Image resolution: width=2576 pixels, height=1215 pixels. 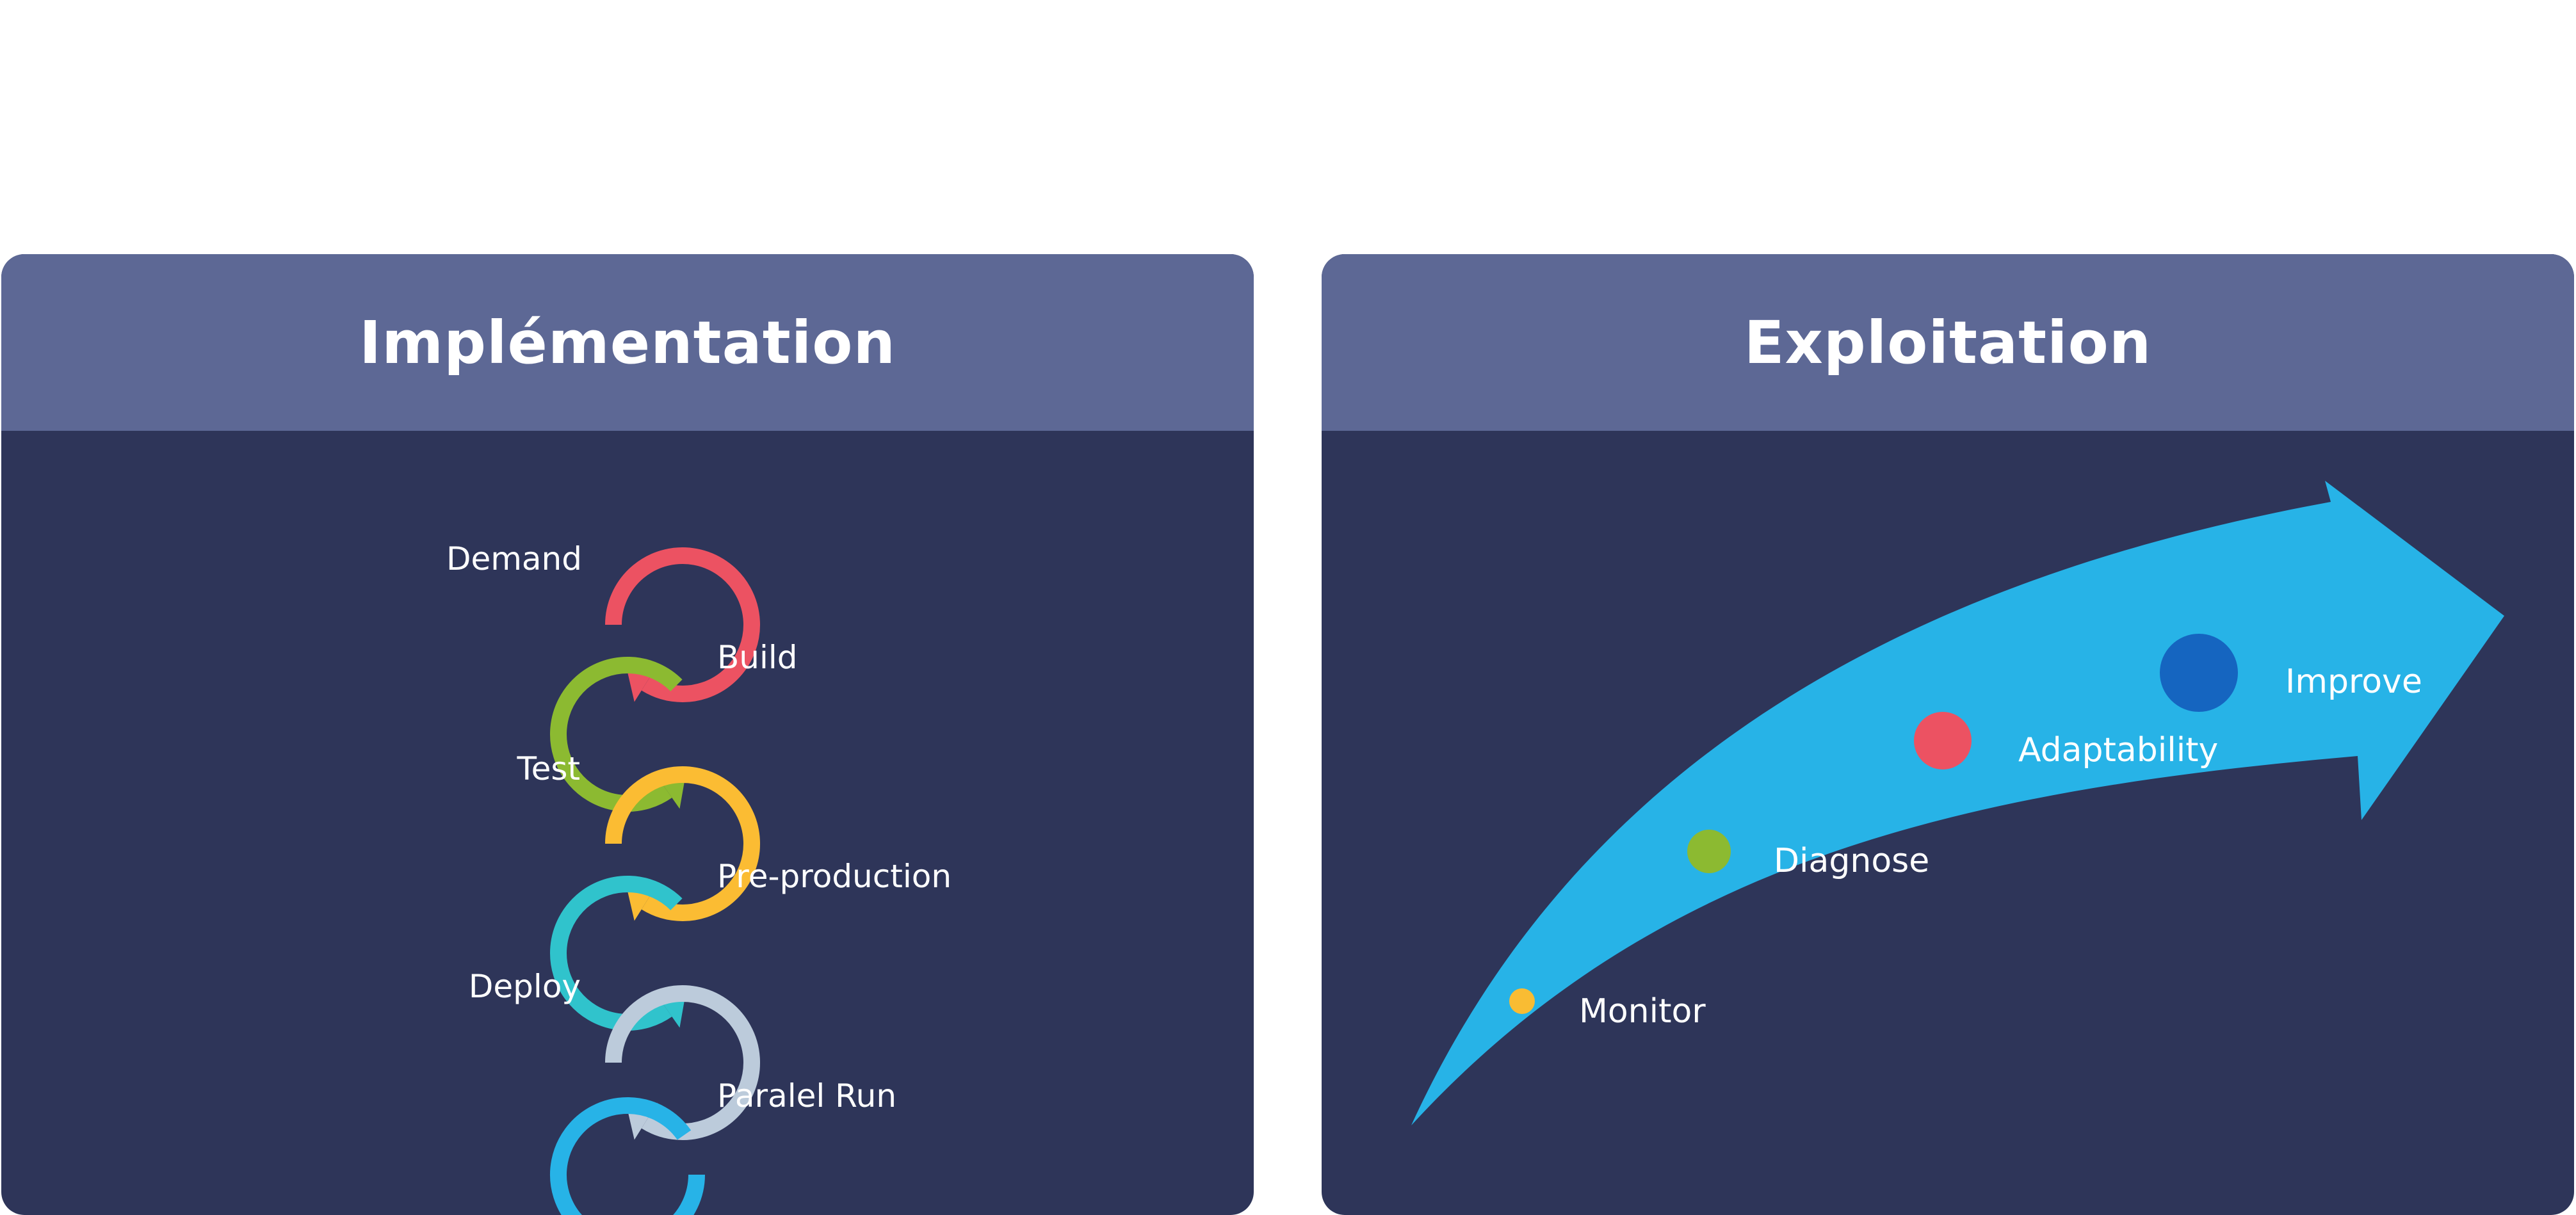 What do you see at coordinates (603, 621) in the screenshot?
I see `cycle-step-demand: Demand` at bounding box center [603, 621].